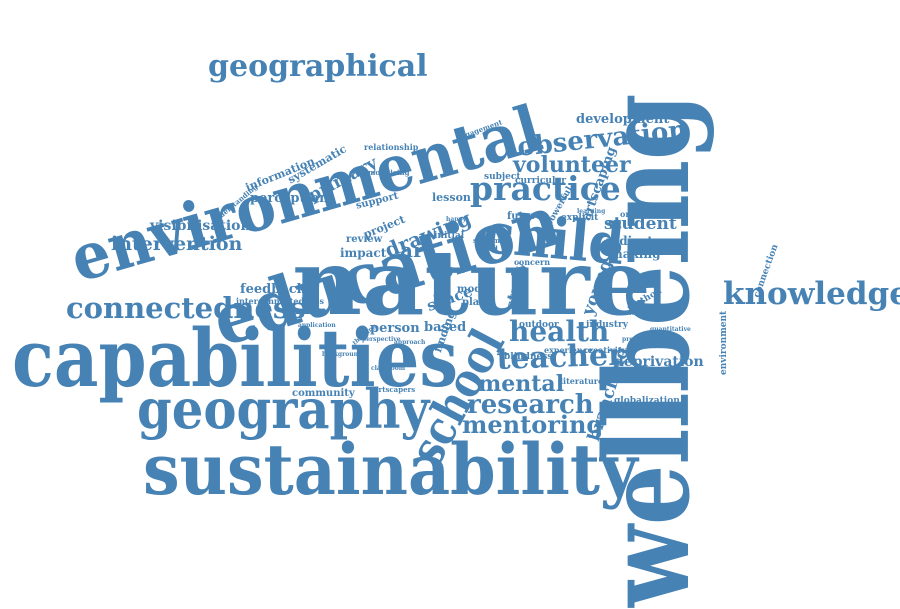 The height and width of the screenshot is (609, 900). I want to click on word-approach: approach, so click(410, 342).